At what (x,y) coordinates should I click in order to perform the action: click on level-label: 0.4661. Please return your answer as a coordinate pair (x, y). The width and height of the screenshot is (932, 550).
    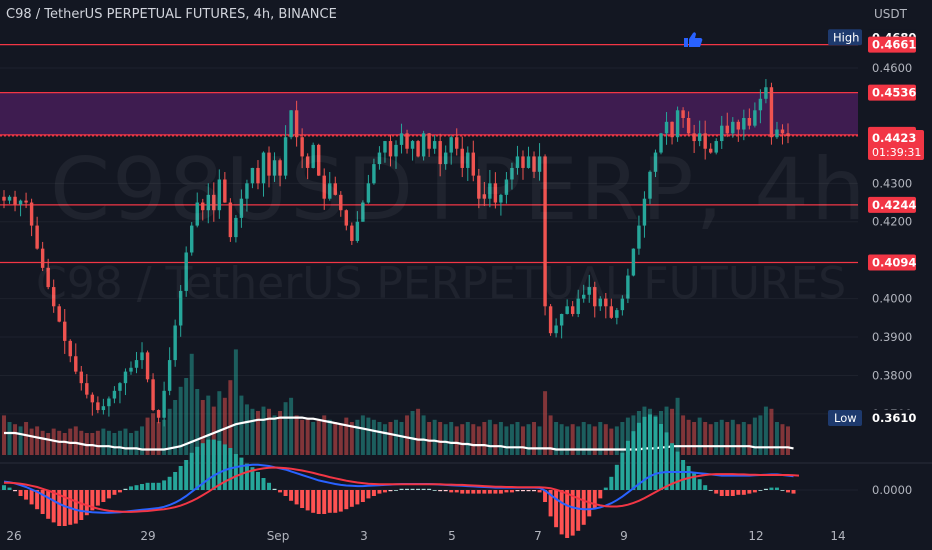
    Looking at the image, I should click on (894, 45).